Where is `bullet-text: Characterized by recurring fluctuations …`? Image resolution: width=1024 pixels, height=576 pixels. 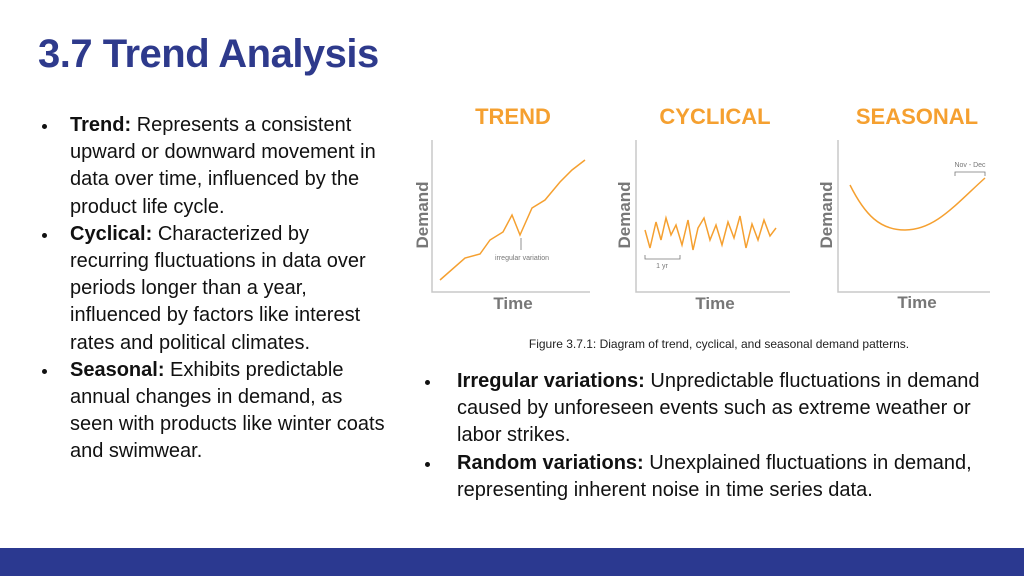
bullet-text: Characterized by recurring fluctuations … is located at coordinates (218, 288).